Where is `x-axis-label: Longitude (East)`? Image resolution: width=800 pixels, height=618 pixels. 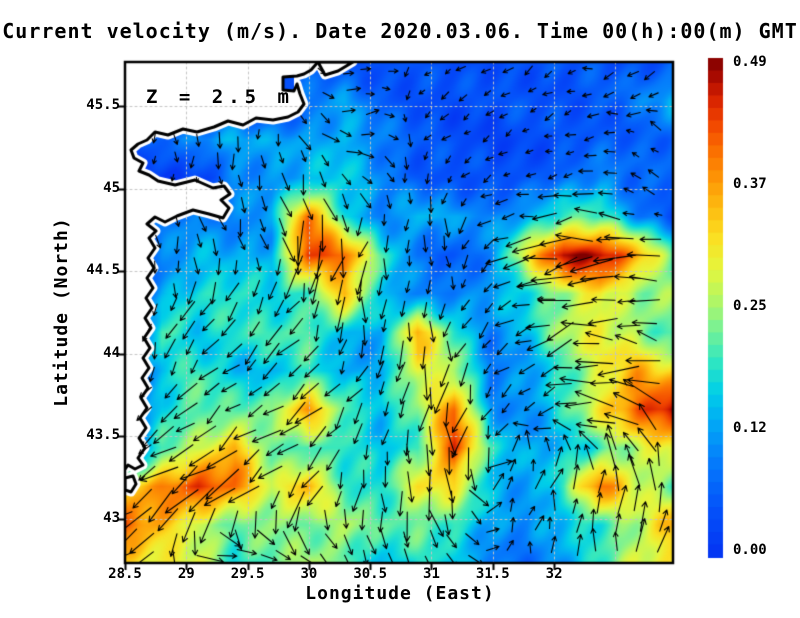 x-axis-label: Longitude (East) is located at coordinates (400, 593).